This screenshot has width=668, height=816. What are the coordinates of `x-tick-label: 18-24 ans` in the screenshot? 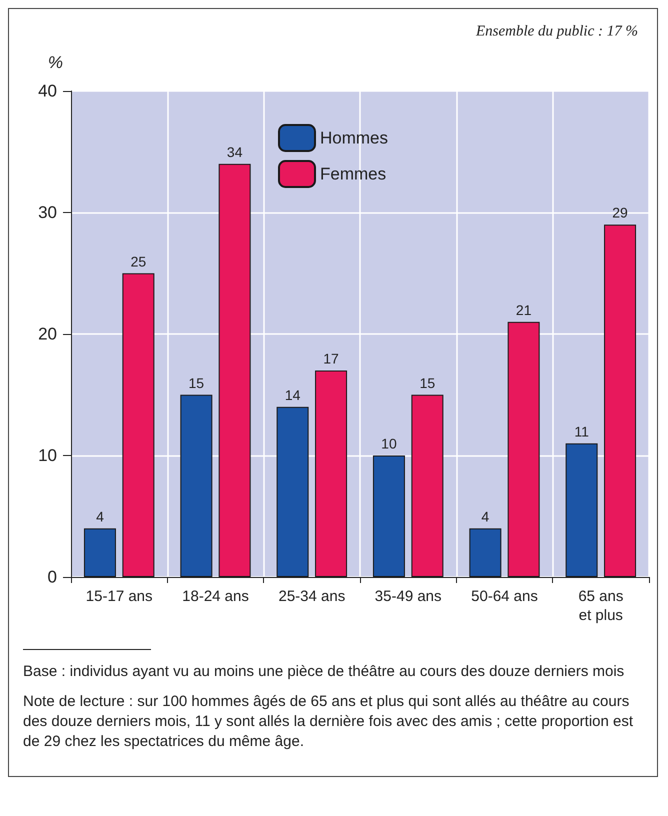 It's located at (215, 596).